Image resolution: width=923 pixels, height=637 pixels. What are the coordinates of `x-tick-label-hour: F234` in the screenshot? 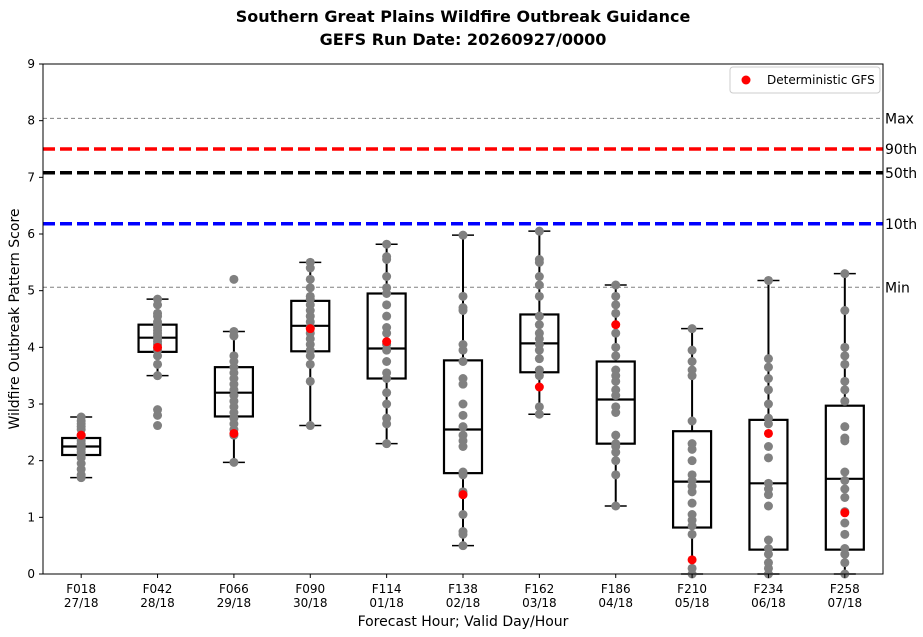 It's located at (769, 589).